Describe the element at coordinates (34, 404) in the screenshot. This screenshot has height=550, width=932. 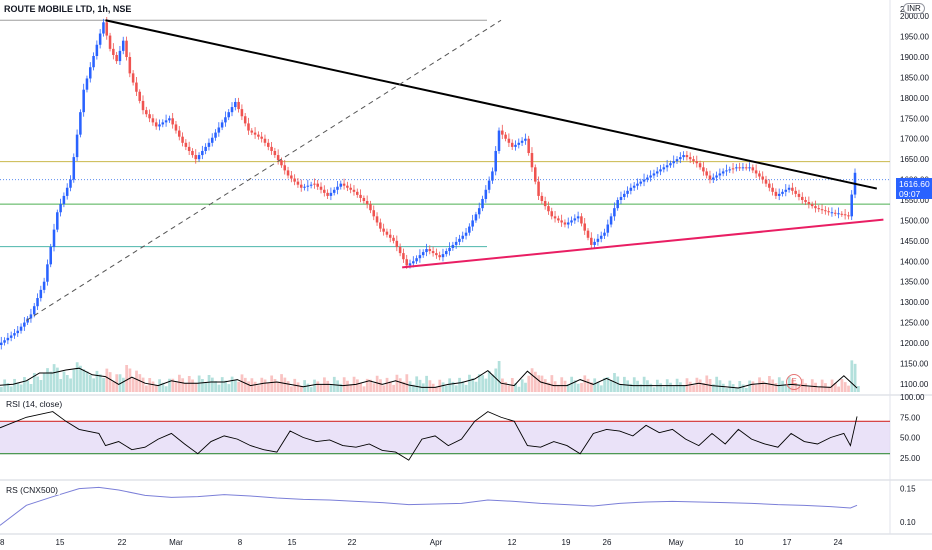
I see `rsi-pane-label: RSI (14, close)` at that location.